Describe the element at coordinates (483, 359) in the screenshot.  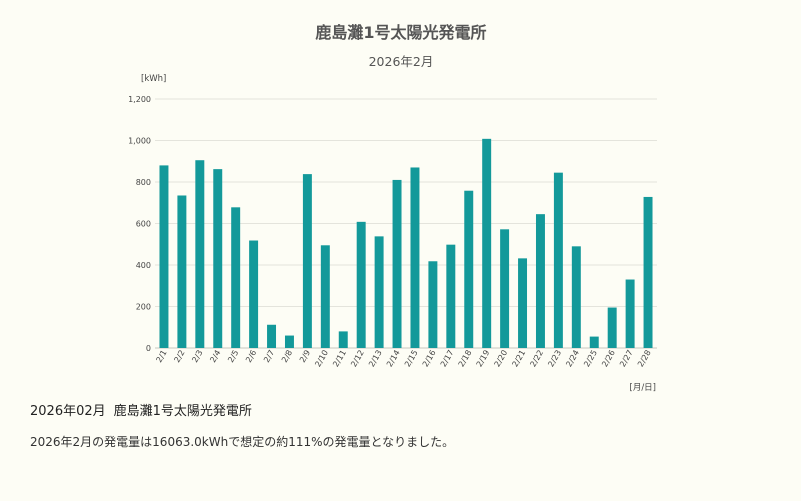
I see `x-tick-label: 2/19` at that location.